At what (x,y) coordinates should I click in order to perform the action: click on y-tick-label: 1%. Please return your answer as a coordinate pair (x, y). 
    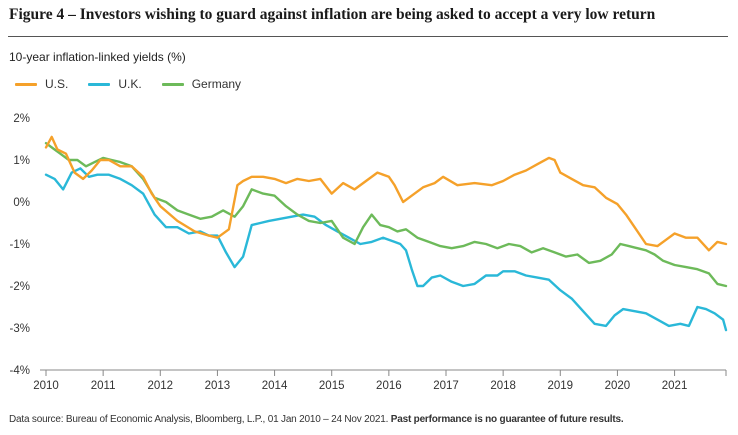
    Looking at the image, I should click on (21, 161).